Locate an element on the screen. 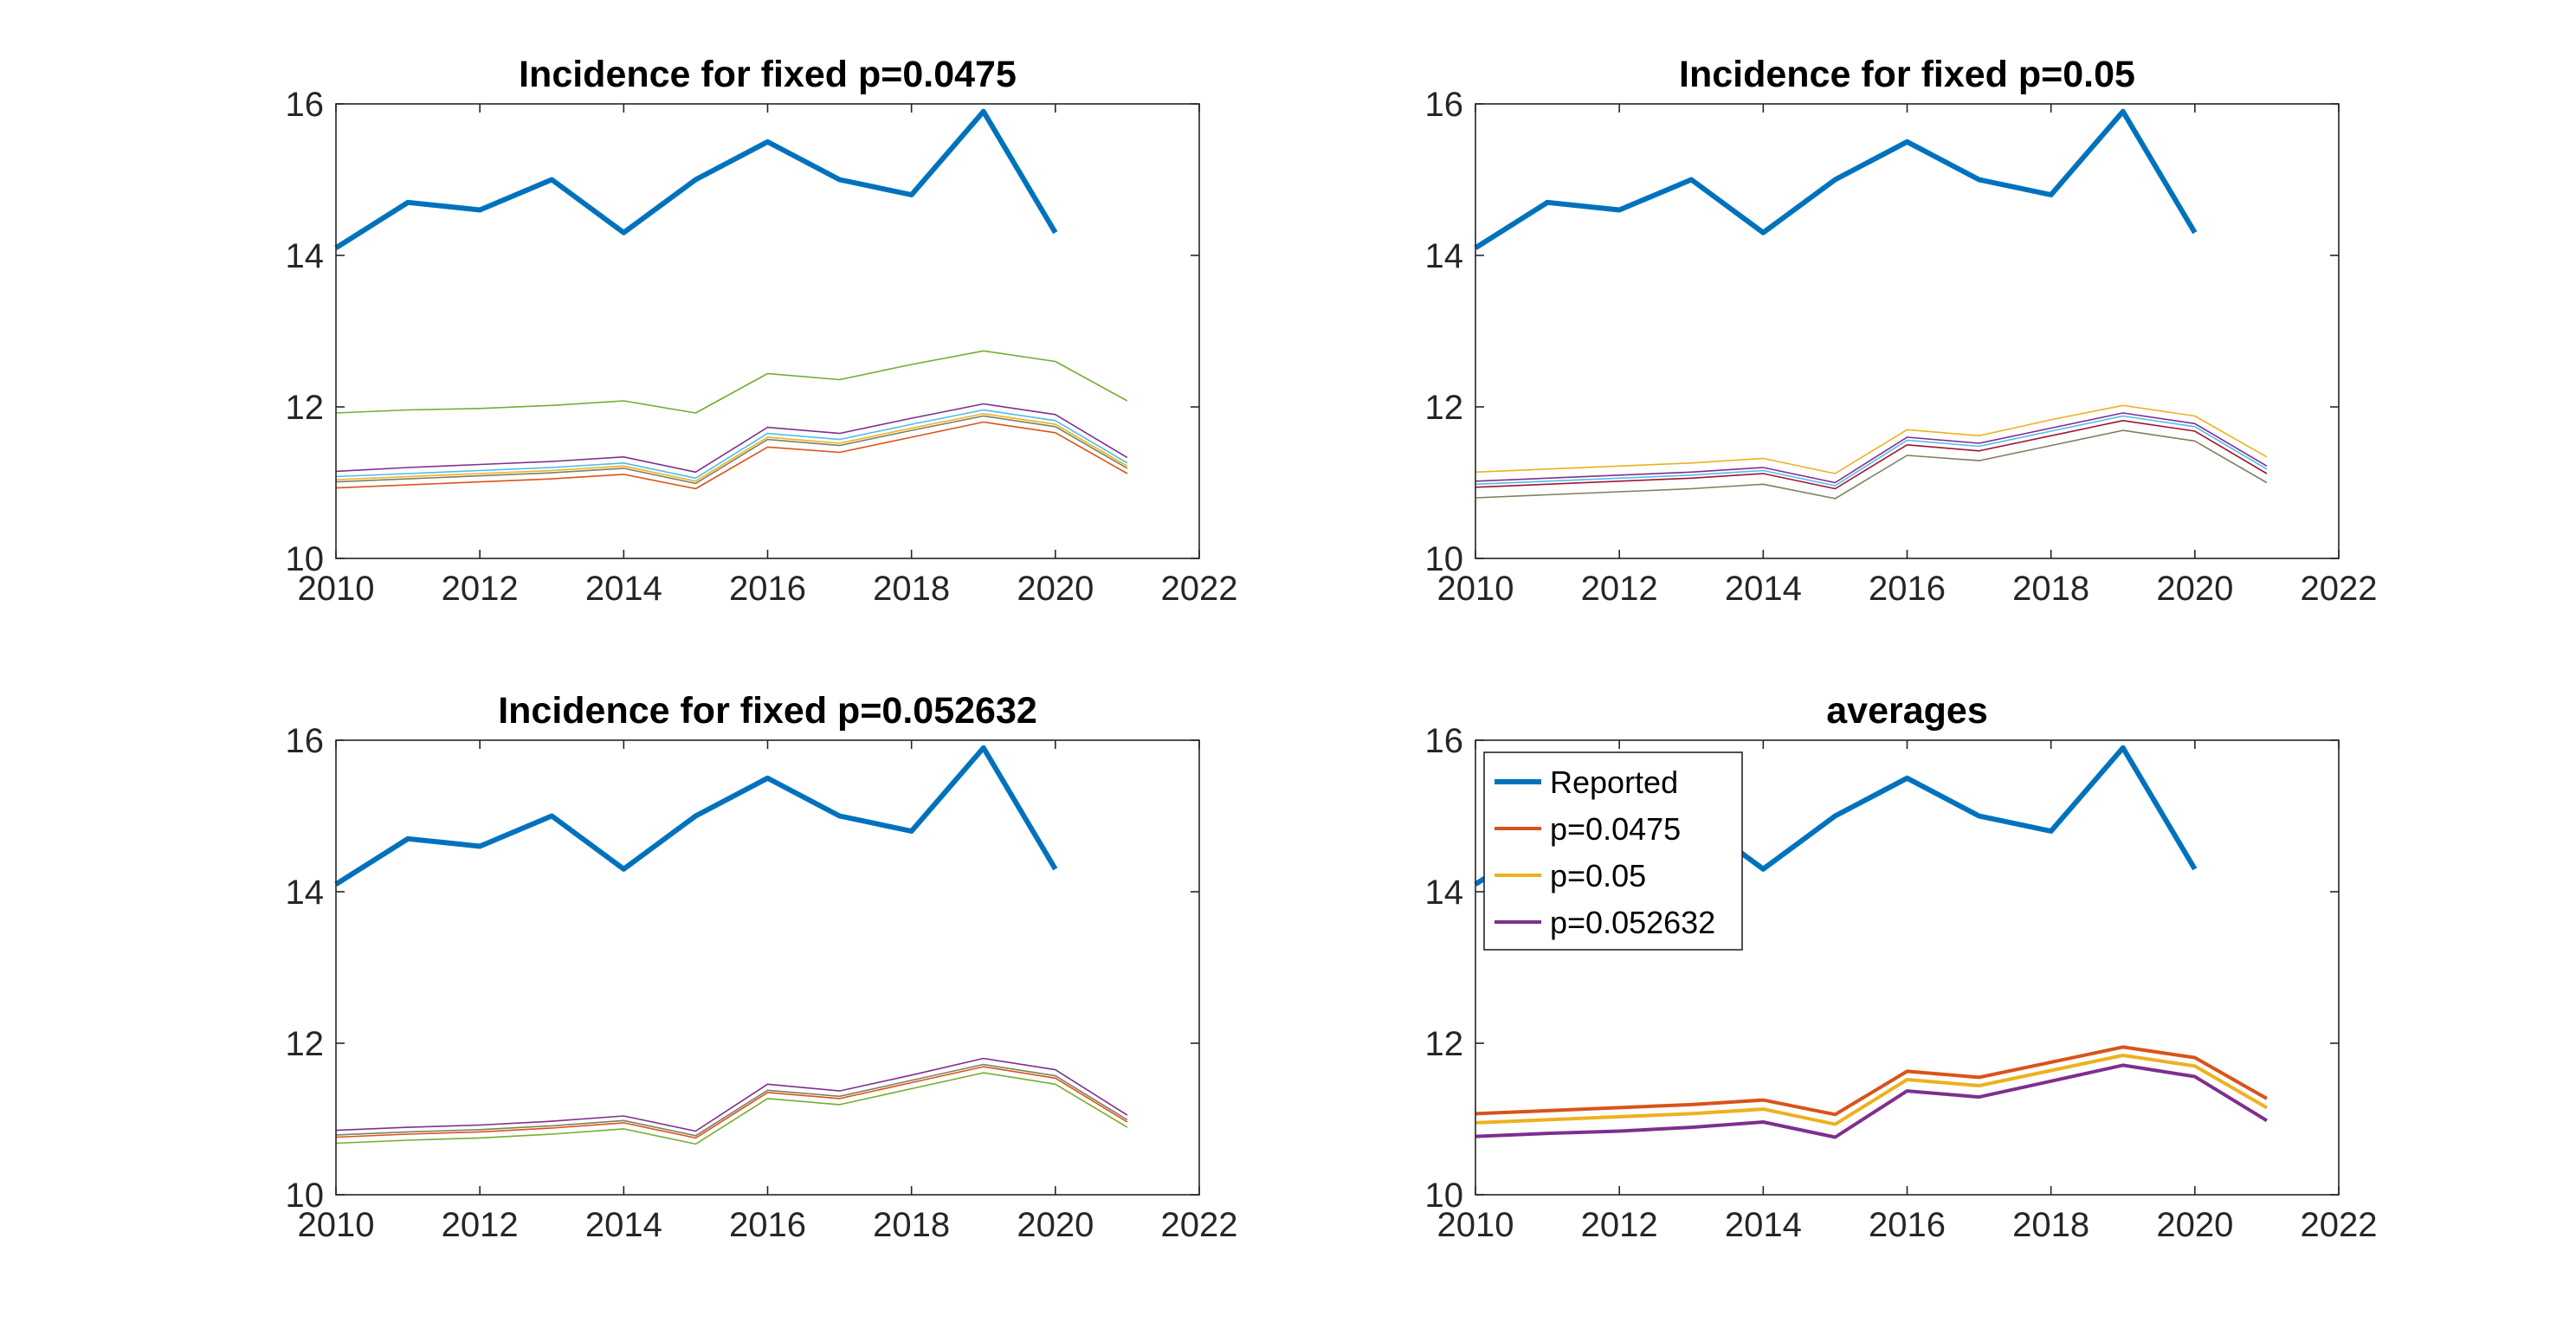  legend-label: p=0.05 is located at coordinates (1598, 876).